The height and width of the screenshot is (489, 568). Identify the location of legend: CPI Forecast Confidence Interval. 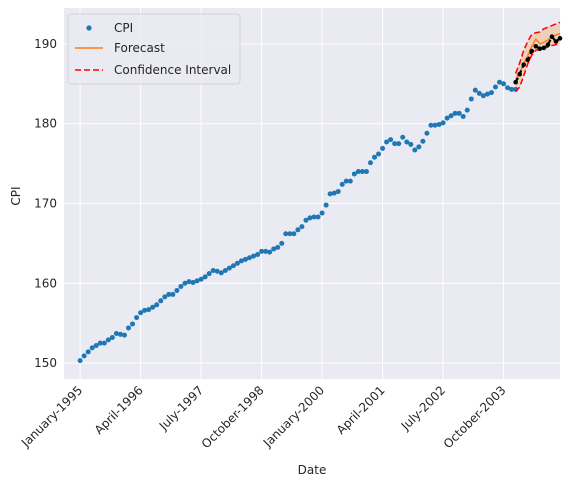
(154, 49).